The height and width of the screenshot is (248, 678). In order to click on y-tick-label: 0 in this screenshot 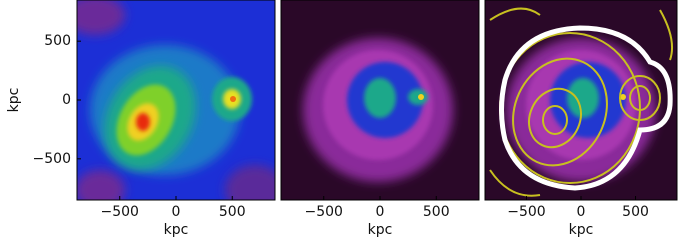, I will do `click(66, 100)`.